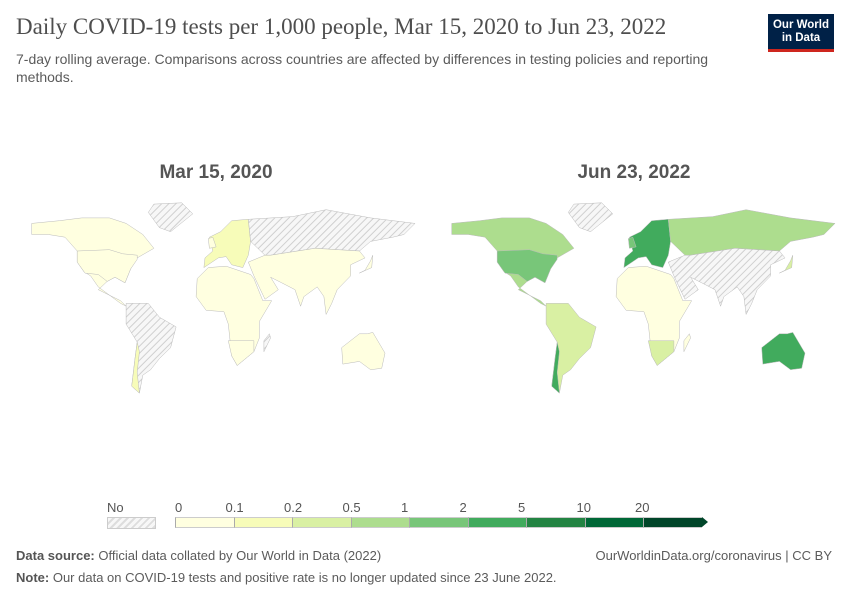 This screenshot has width=850, height=600. Describe the element at coordinates (234, 507) in the screenshot. I see `legend-tick-label: 0.1` at that location.